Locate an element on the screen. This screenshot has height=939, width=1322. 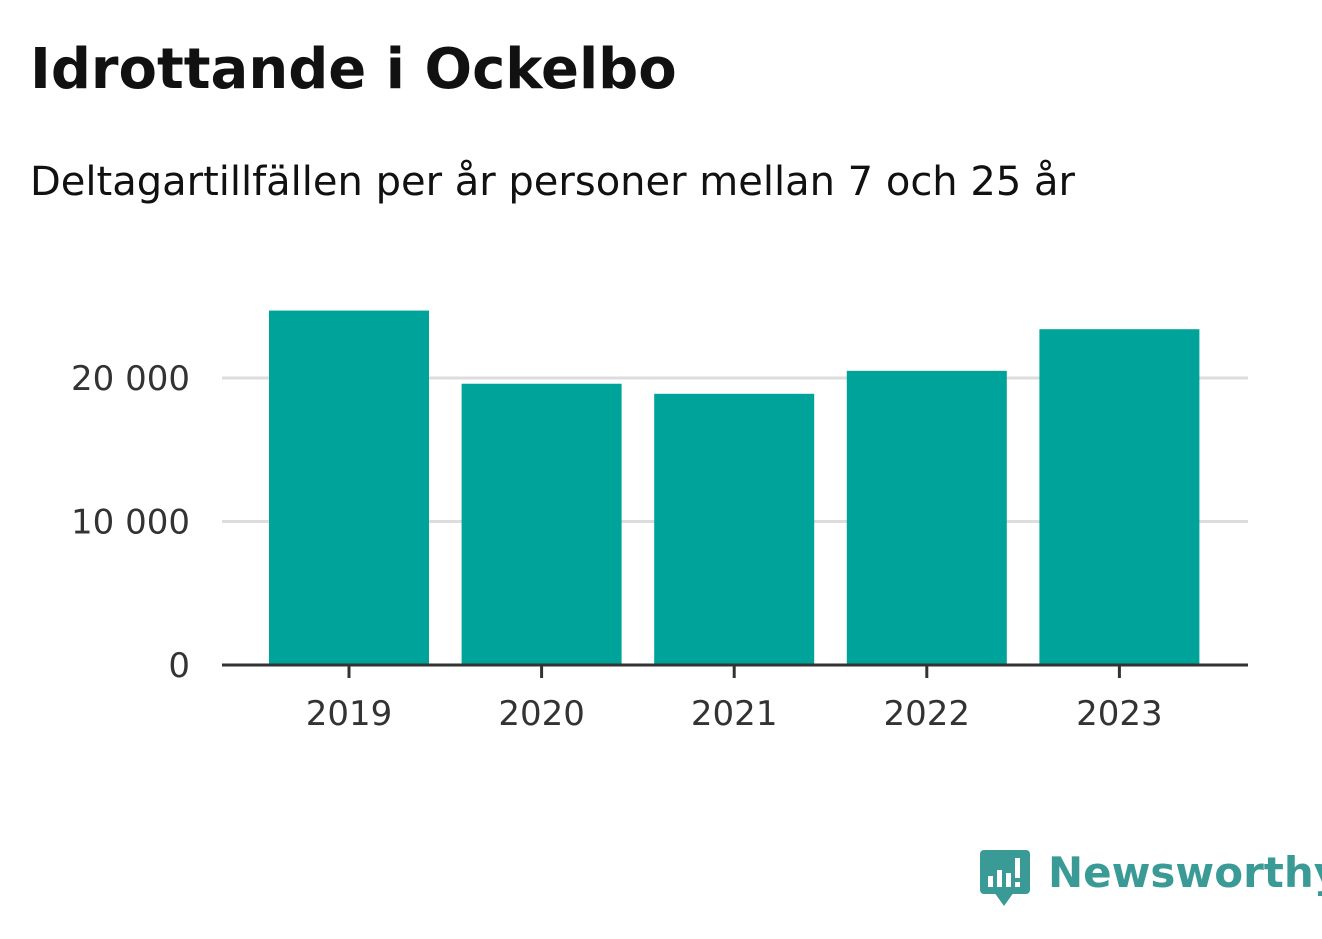
newsworthy-logo-icon is located at coordinates (1005, 878).